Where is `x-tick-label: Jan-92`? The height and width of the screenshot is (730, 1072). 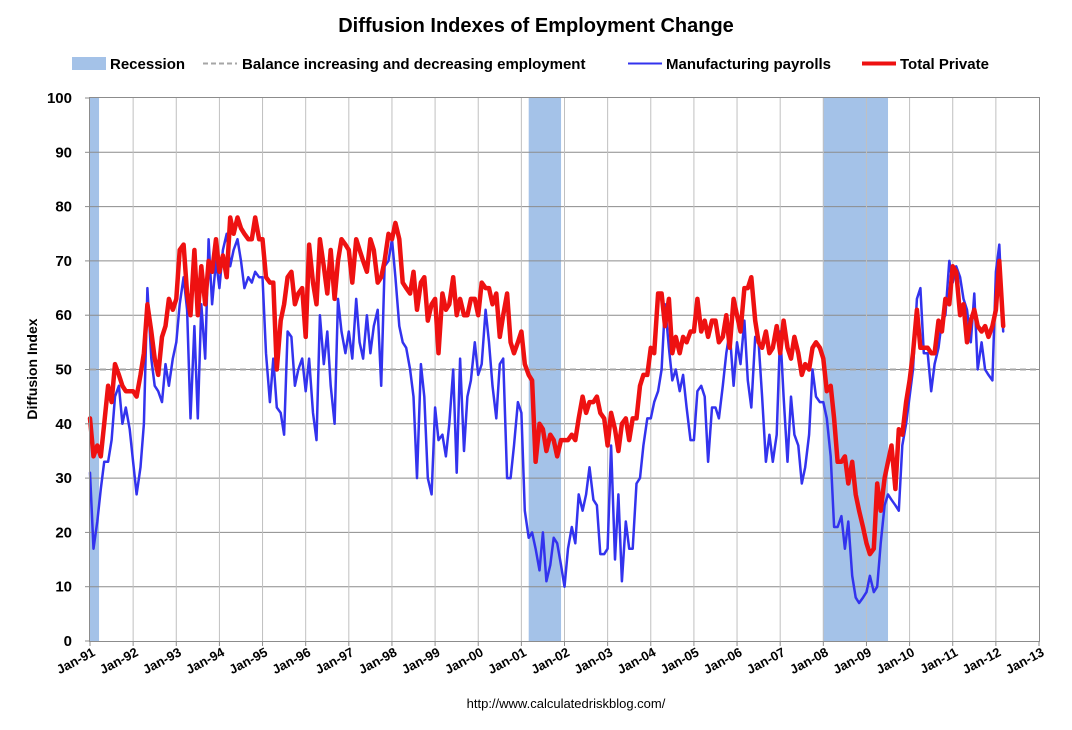 x-tick-label: Jan-92 is located at coordinates (118, 660).